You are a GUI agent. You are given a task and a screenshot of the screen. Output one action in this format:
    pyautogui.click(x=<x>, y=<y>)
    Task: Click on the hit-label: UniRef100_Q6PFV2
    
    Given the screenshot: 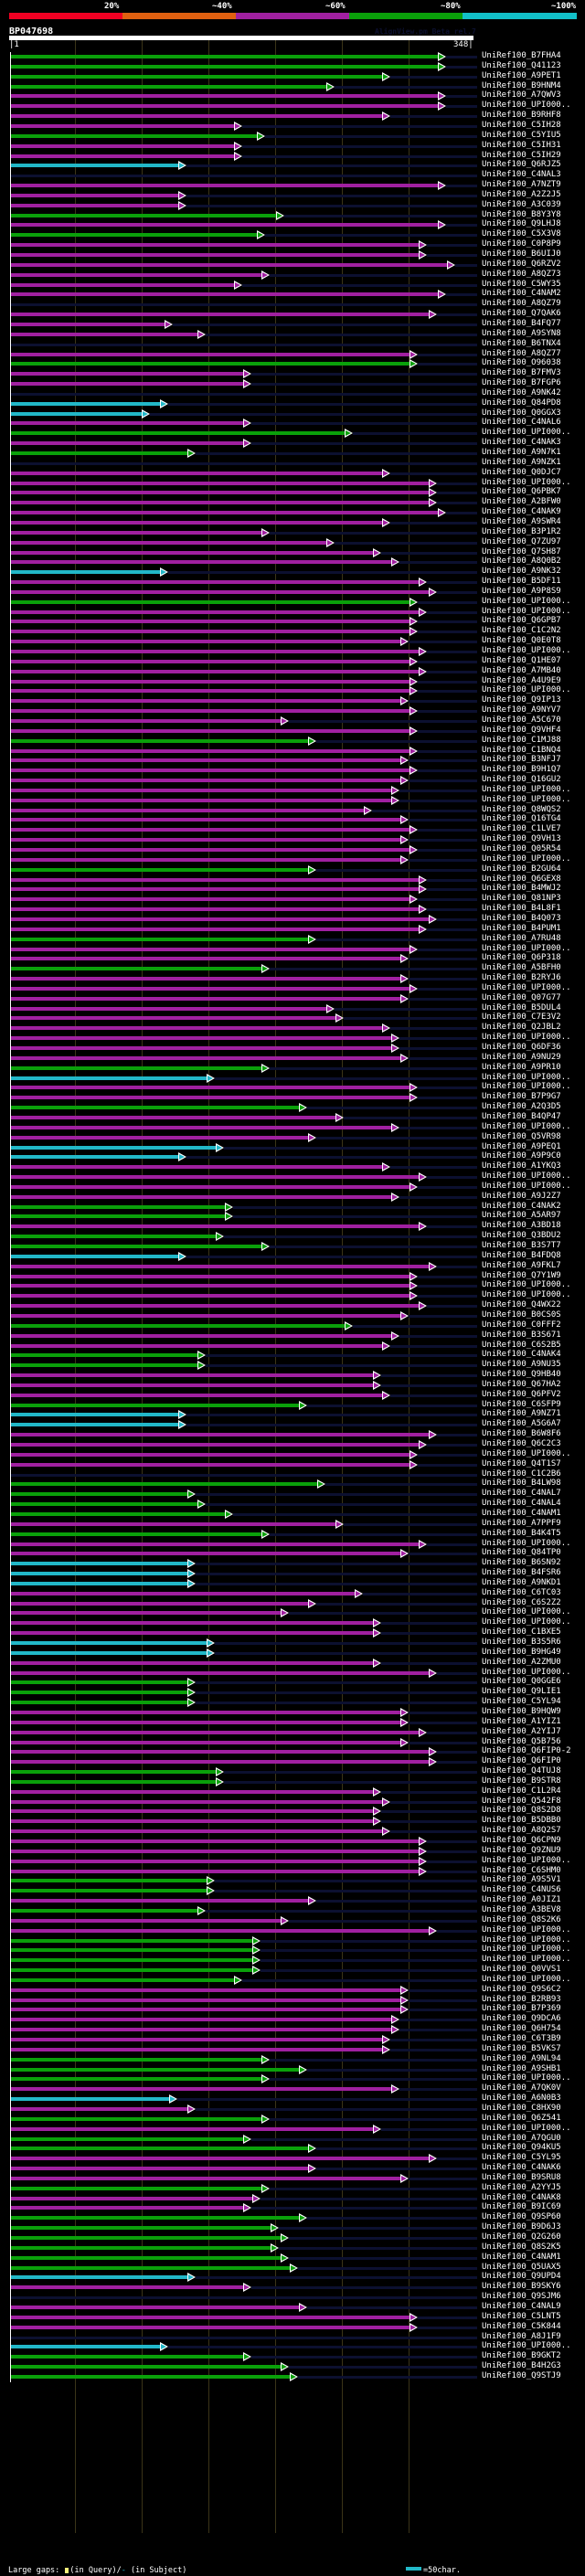 What is the action you would take?
    pyautogui.click(x=521, y=1394)
    